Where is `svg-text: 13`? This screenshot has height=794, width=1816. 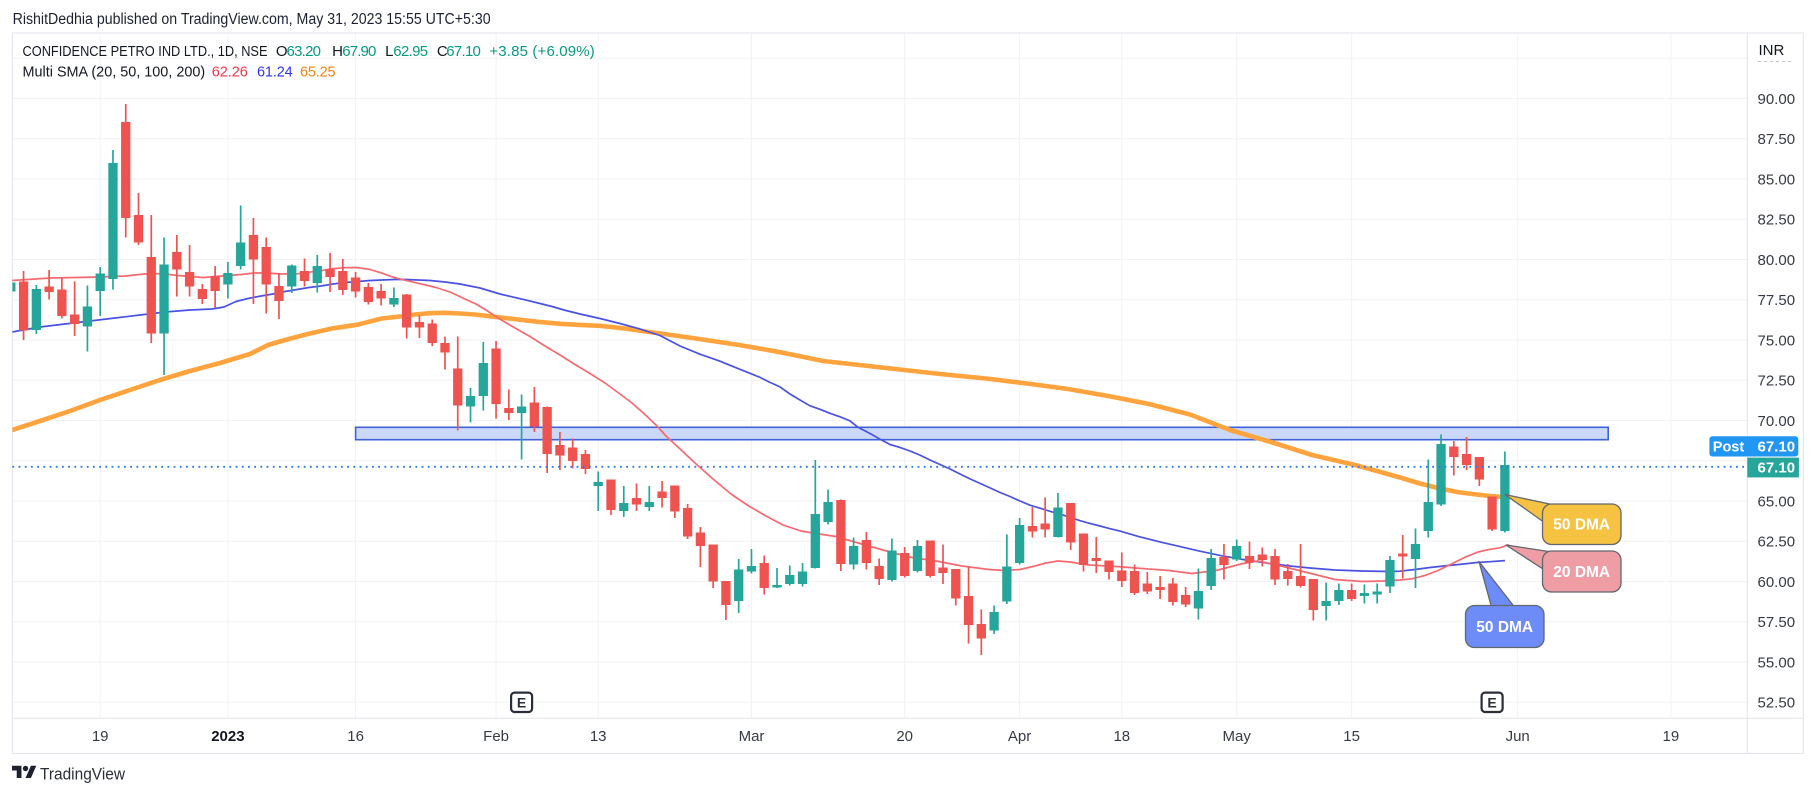 svg-text: 13 is located at coordinates (598, 736).